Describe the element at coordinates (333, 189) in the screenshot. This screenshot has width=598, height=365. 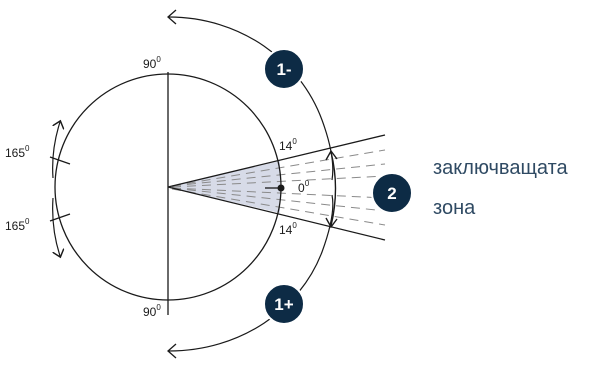
I see `zone-double-arrow` at that location.